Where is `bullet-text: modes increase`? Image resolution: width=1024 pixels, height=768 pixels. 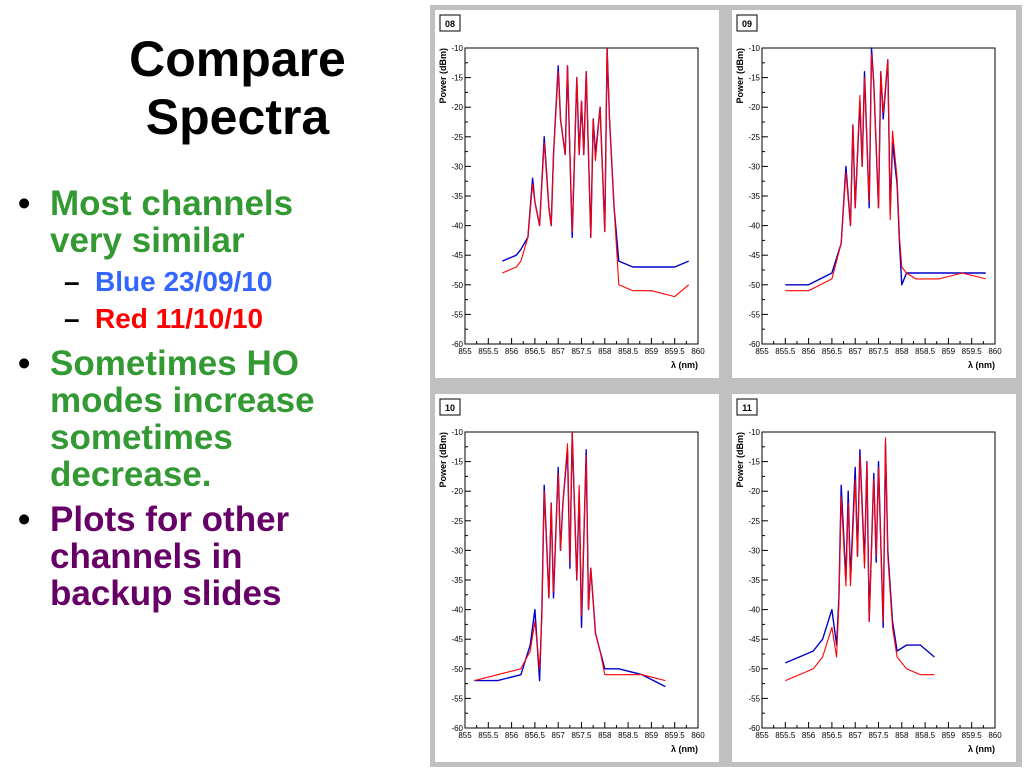
bullet-text: modes increase is located at coordinates (182, 400).